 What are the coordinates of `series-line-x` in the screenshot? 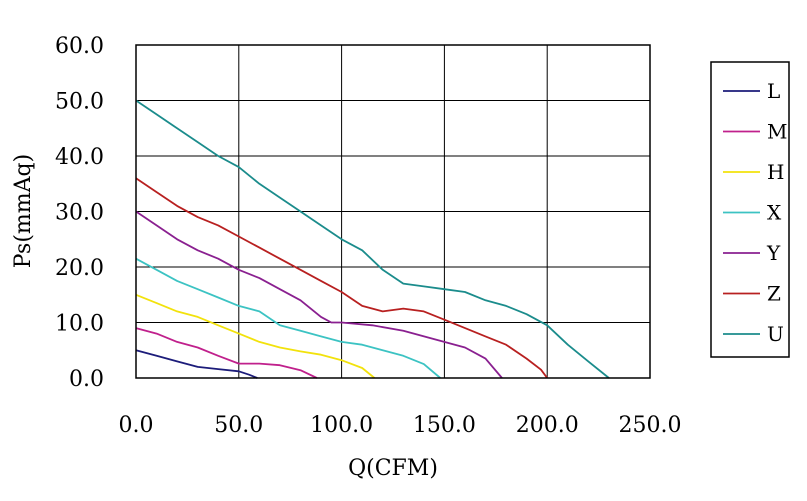 It's located at (288, 318).